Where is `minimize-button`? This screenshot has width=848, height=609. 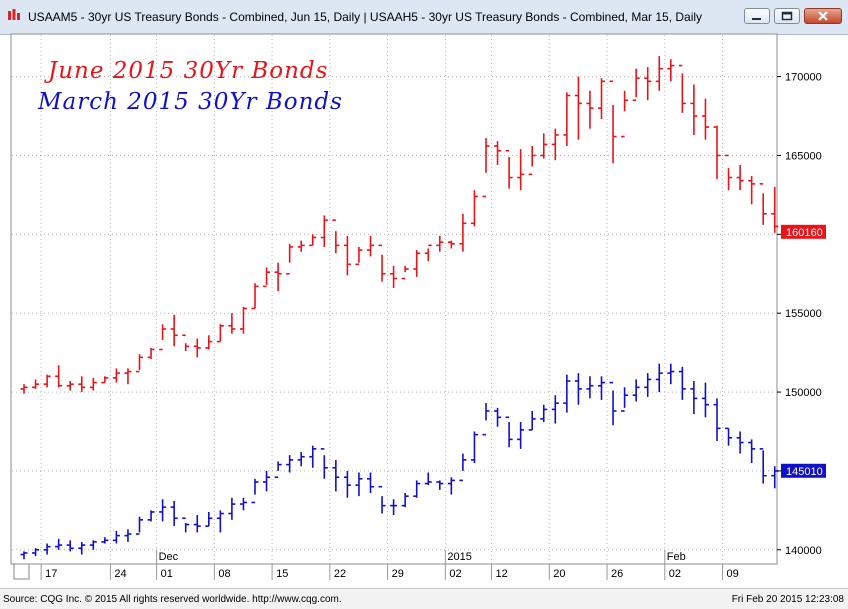 minimize-button is located at coordinates (757, 16).